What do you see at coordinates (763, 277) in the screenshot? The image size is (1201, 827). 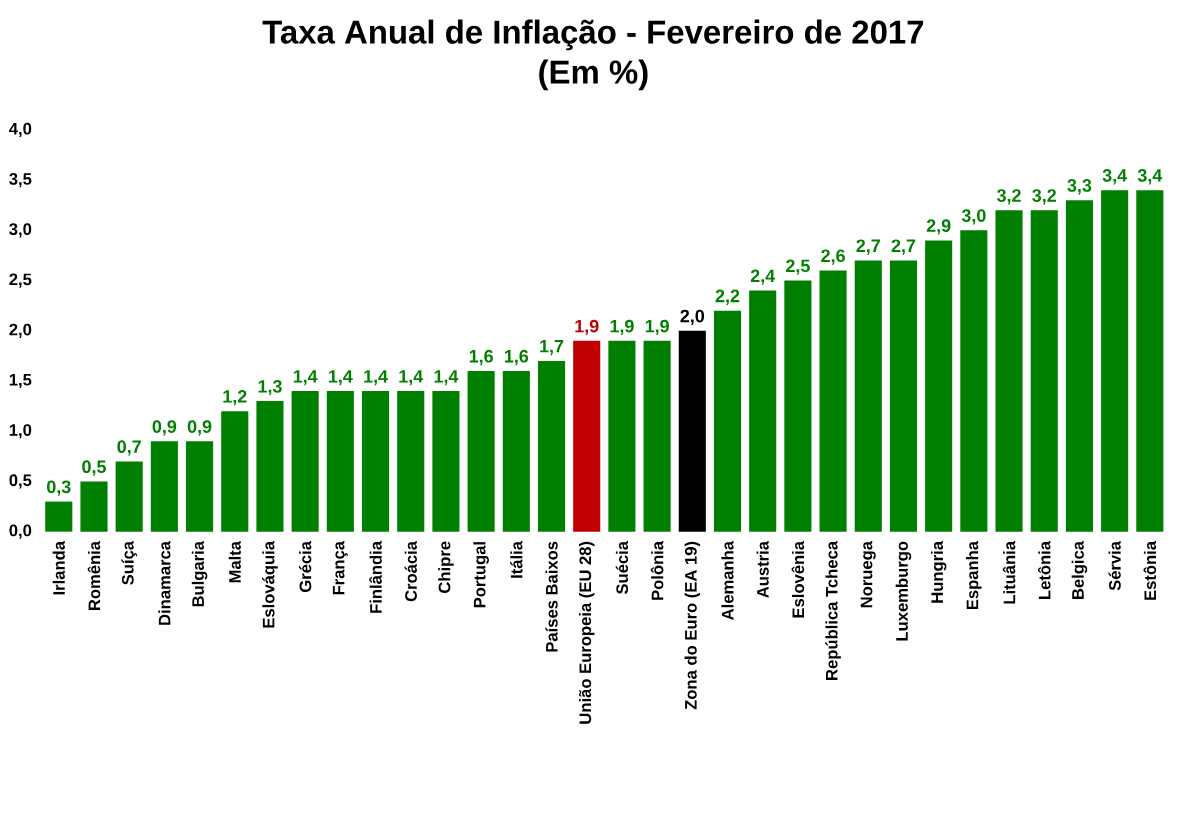 I see `data-label: 2,4` at bounding box center [763, 277].